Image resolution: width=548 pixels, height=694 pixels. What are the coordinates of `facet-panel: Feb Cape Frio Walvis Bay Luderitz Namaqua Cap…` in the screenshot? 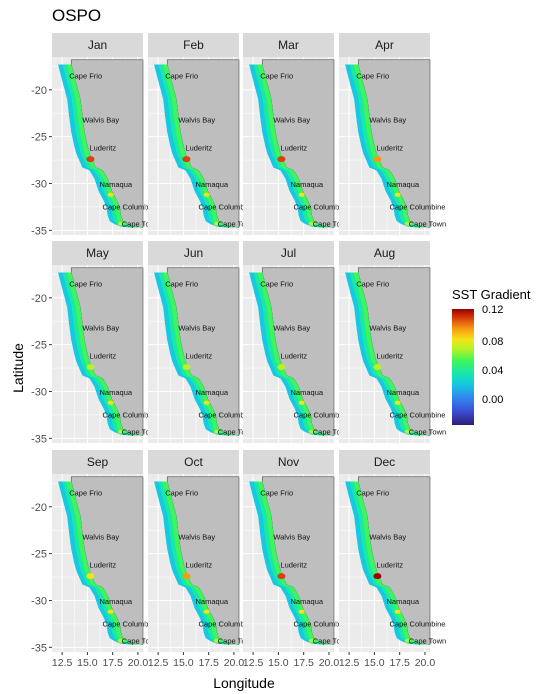 It's located at (200, 134).